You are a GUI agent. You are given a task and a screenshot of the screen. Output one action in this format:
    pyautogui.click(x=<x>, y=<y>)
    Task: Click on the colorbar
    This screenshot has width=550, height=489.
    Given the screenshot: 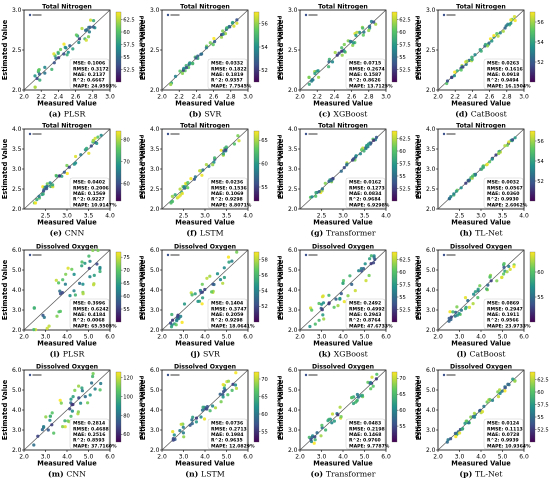 What is the action you would take?
    pyautogui.click(x=256, y=166)
    